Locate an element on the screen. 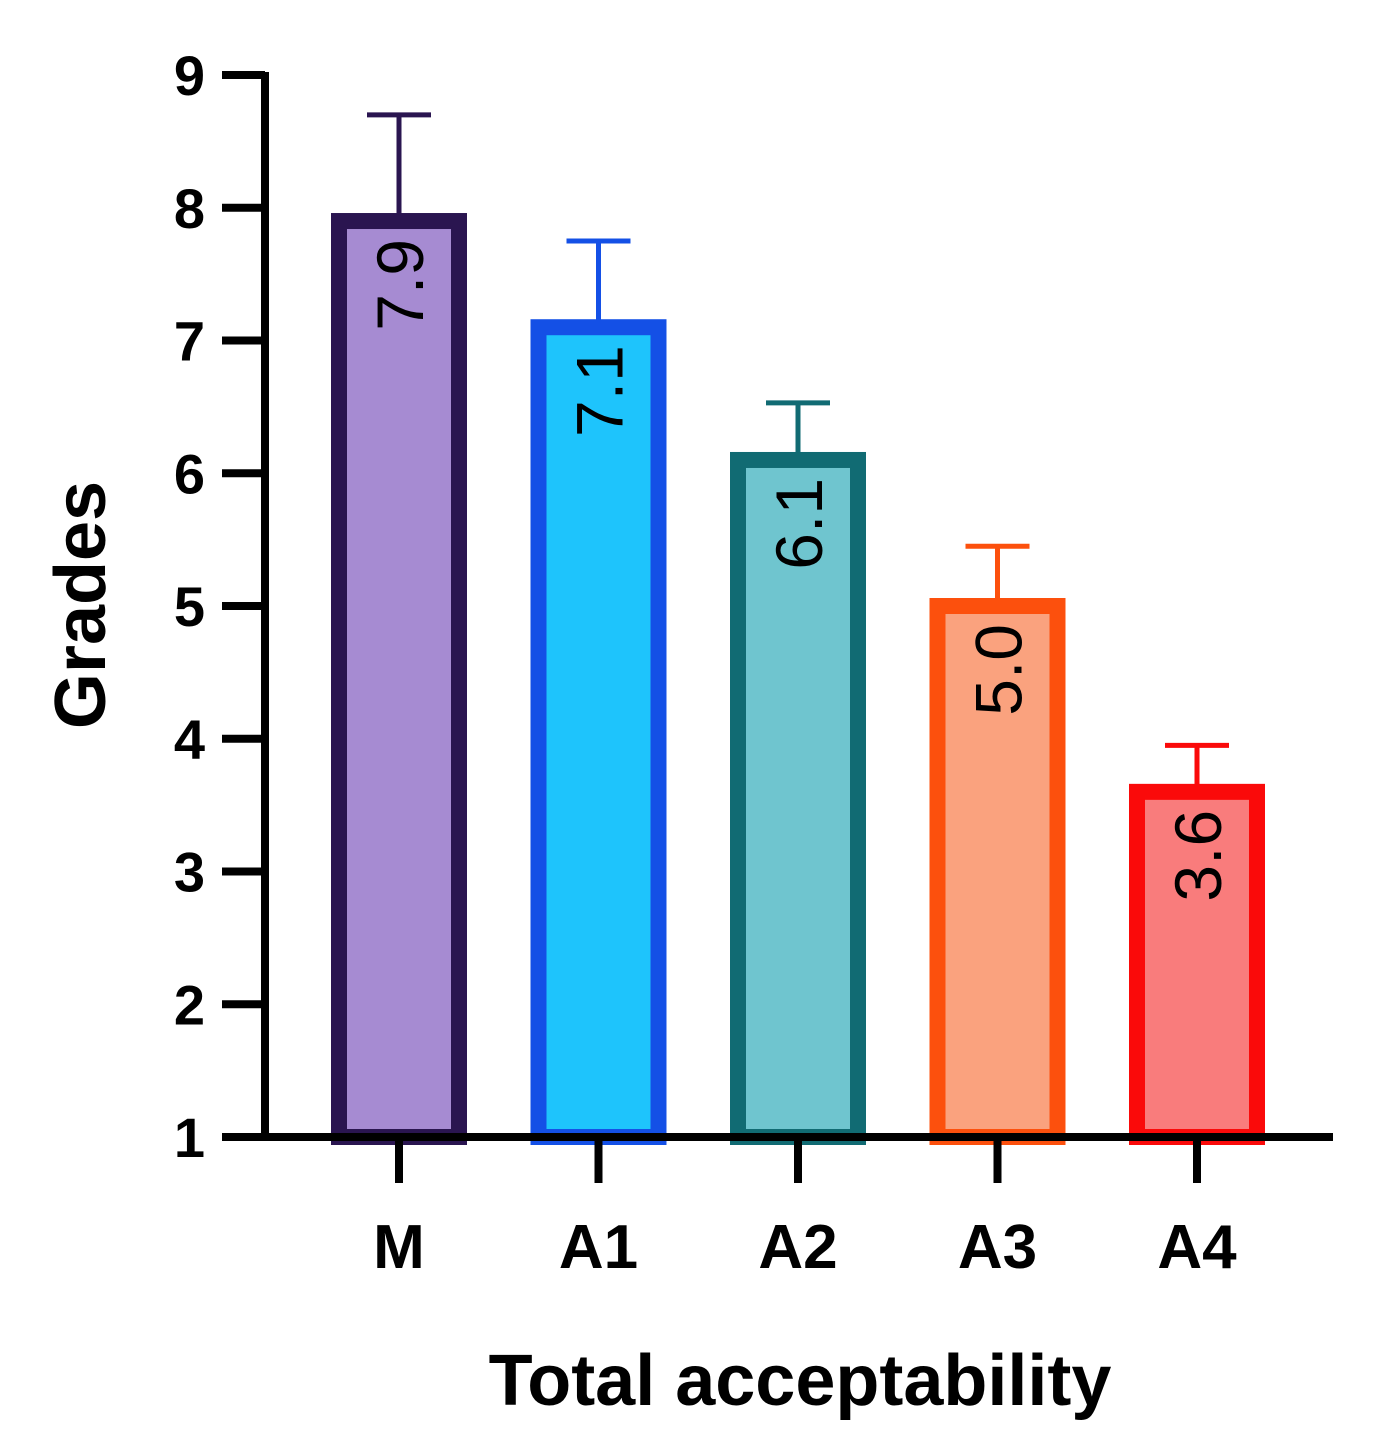 The width and height of the screenshot is (1380, 1450). y-tick-label: 2 is located at coordinates (189, 1004).